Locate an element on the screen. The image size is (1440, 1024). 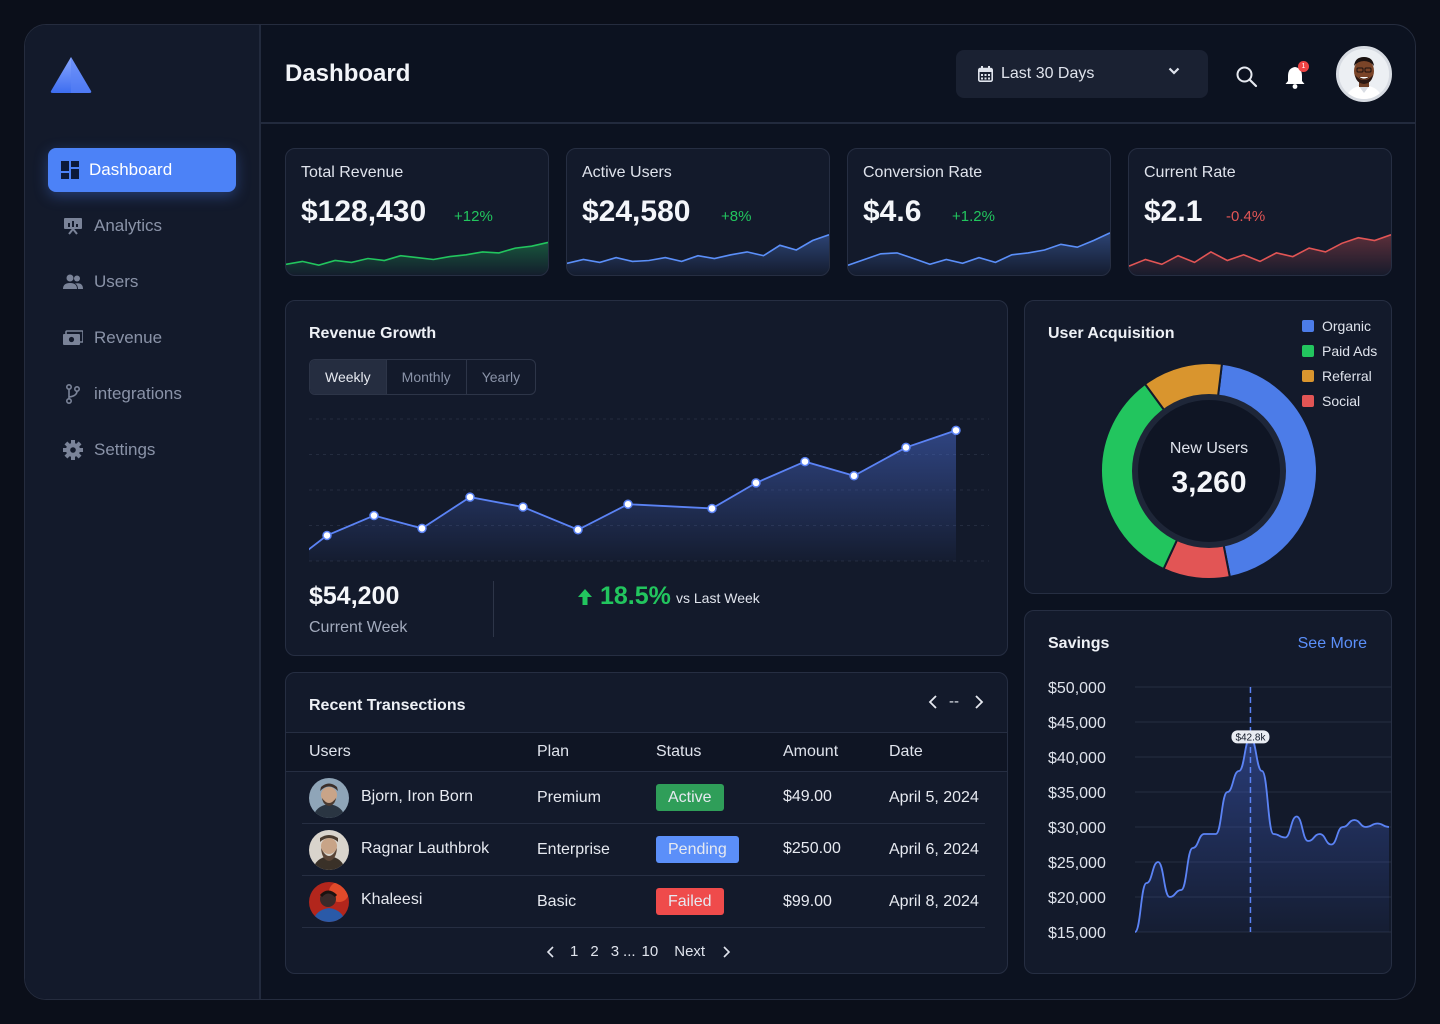
sidebar-item-revenue: Revenue is located at coordinates (142, 338).